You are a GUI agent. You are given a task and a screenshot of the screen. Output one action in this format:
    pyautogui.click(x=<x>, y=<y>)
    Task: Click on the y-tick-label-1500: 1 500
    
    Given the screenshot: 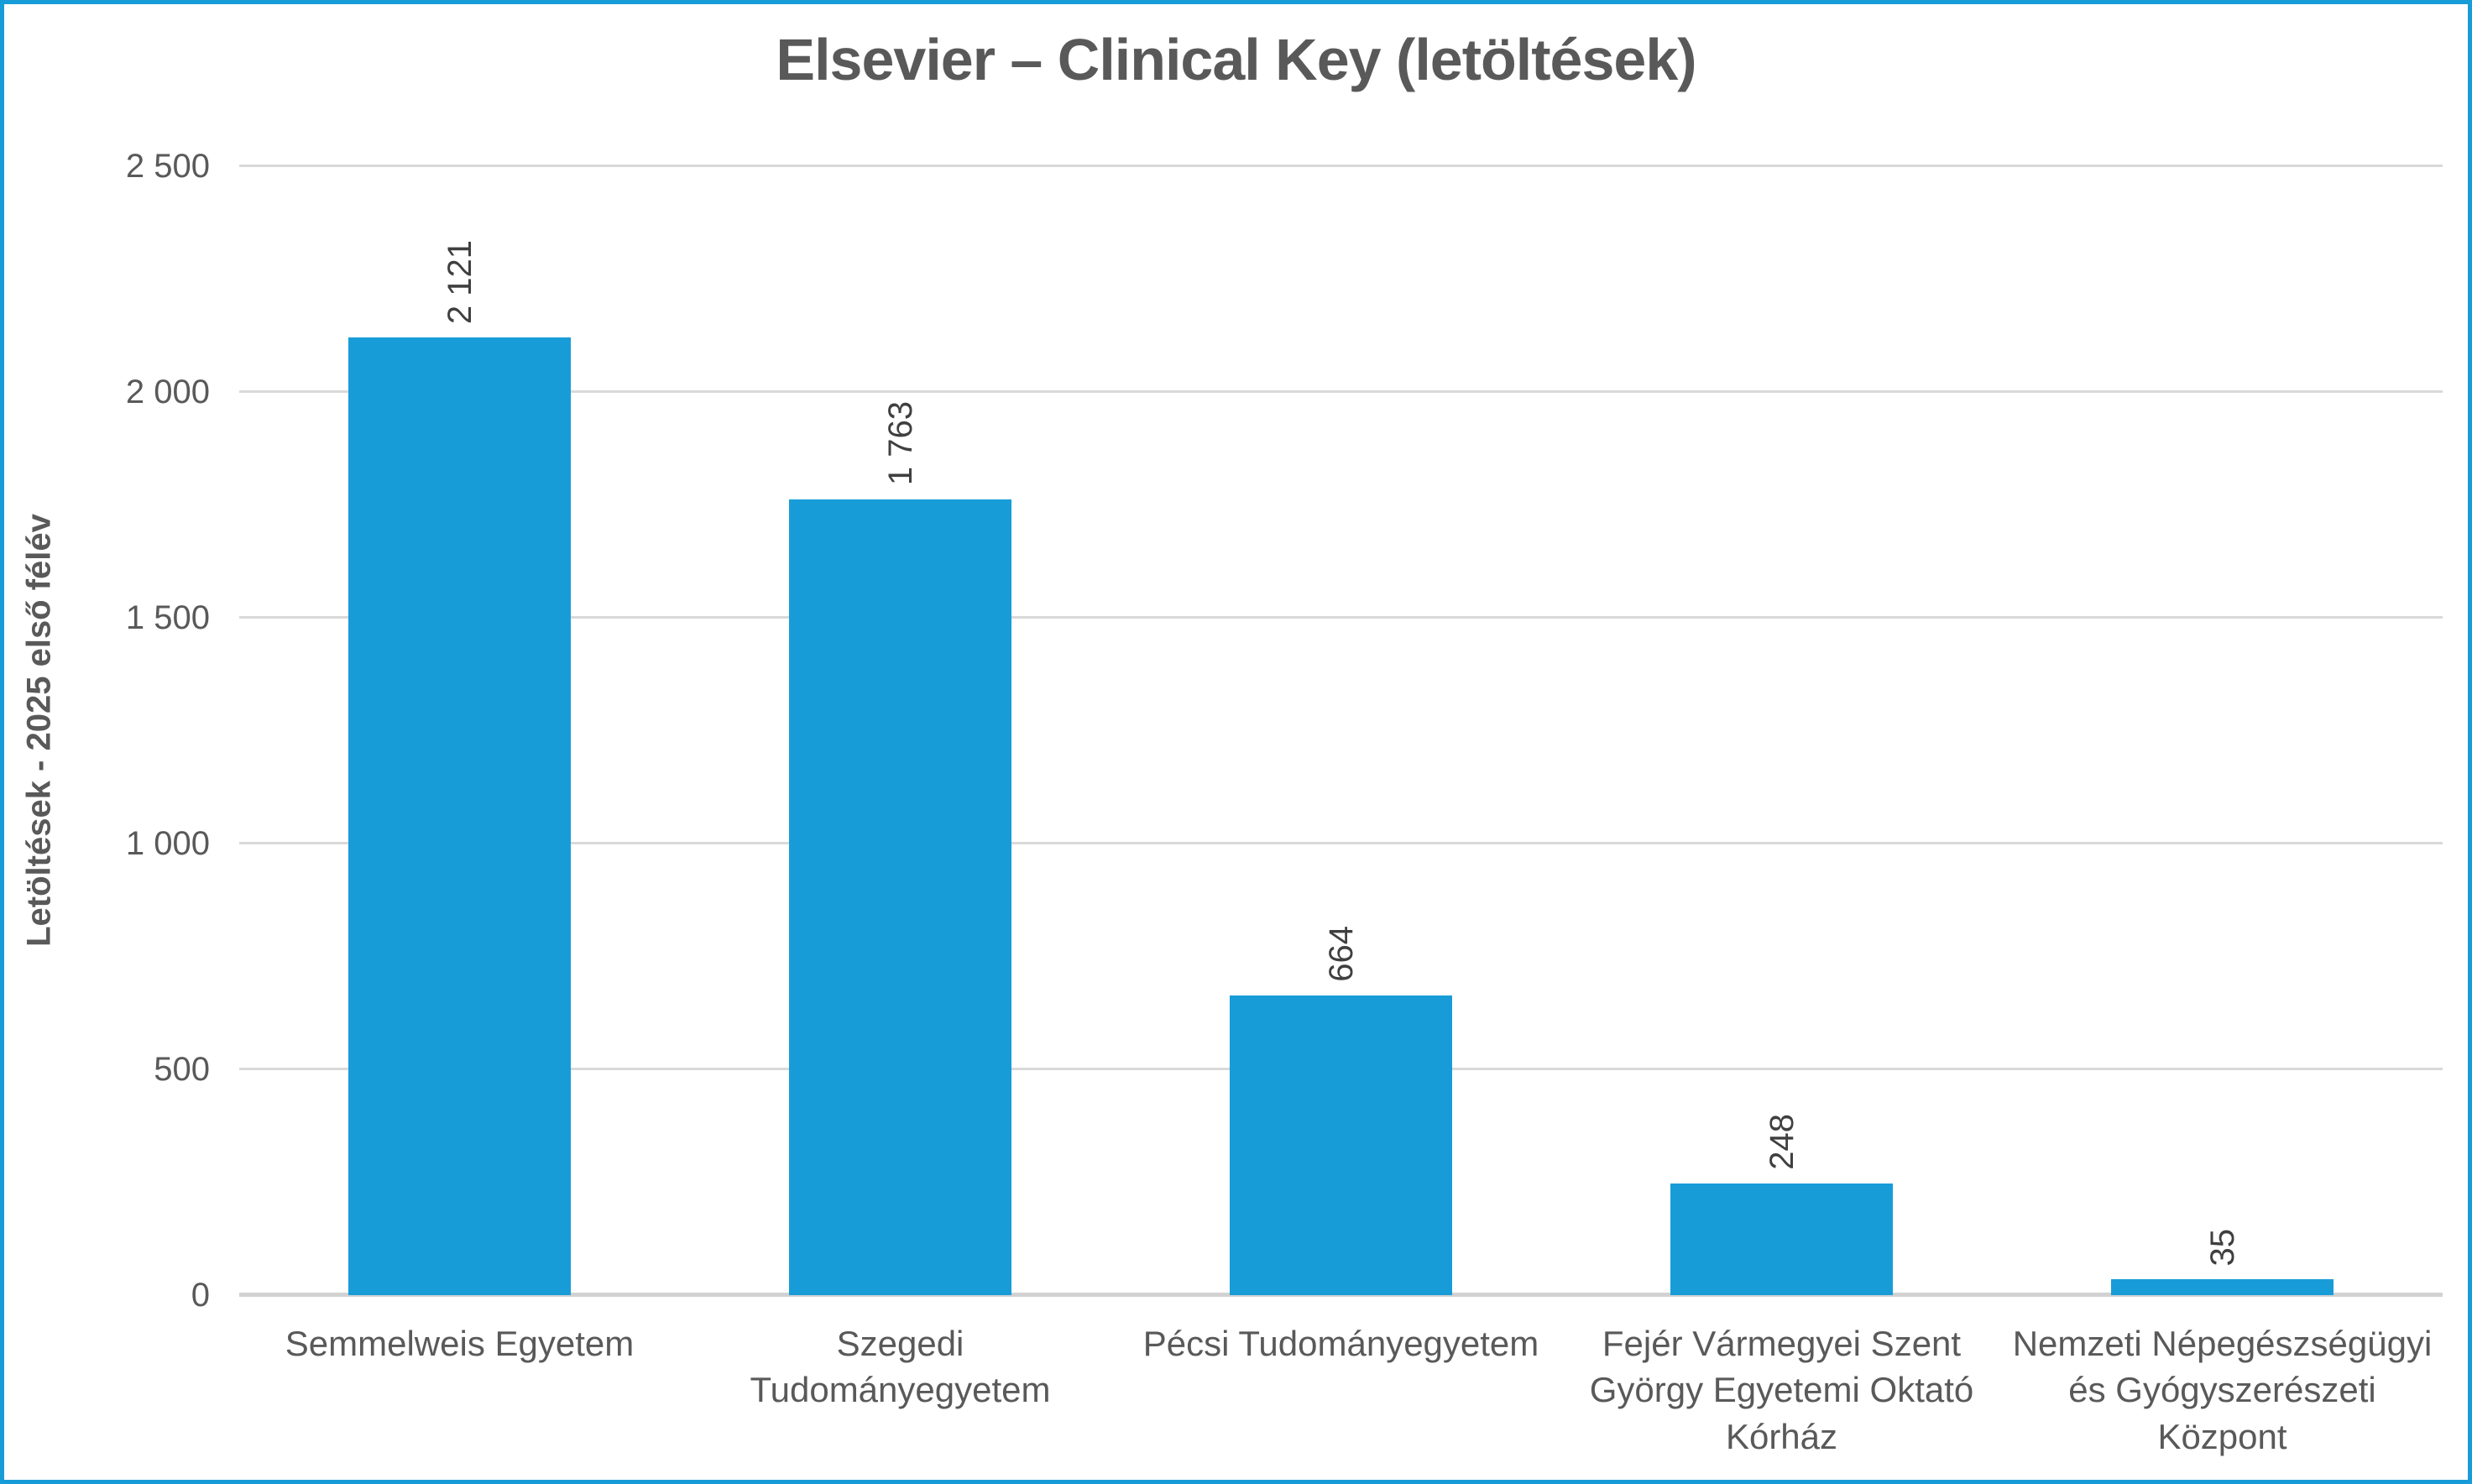 What is the action you would take?
    pyautogui.click(x=167, y=617)
    